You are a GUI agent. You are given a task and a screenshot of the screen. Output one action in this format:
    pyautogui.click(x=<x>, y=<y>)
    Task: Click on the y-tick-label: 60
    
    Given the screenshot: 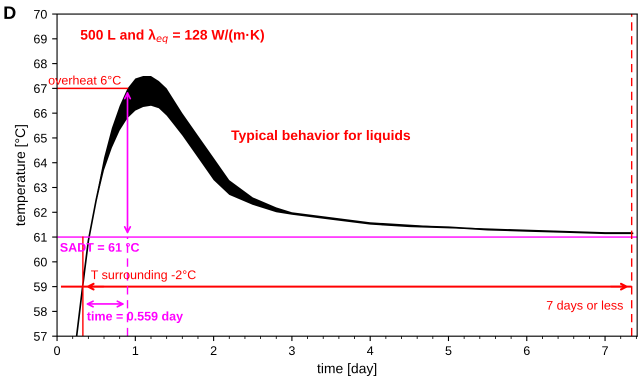 What is the action you would take?
    pyautogui.click(x=40, y=262)
    